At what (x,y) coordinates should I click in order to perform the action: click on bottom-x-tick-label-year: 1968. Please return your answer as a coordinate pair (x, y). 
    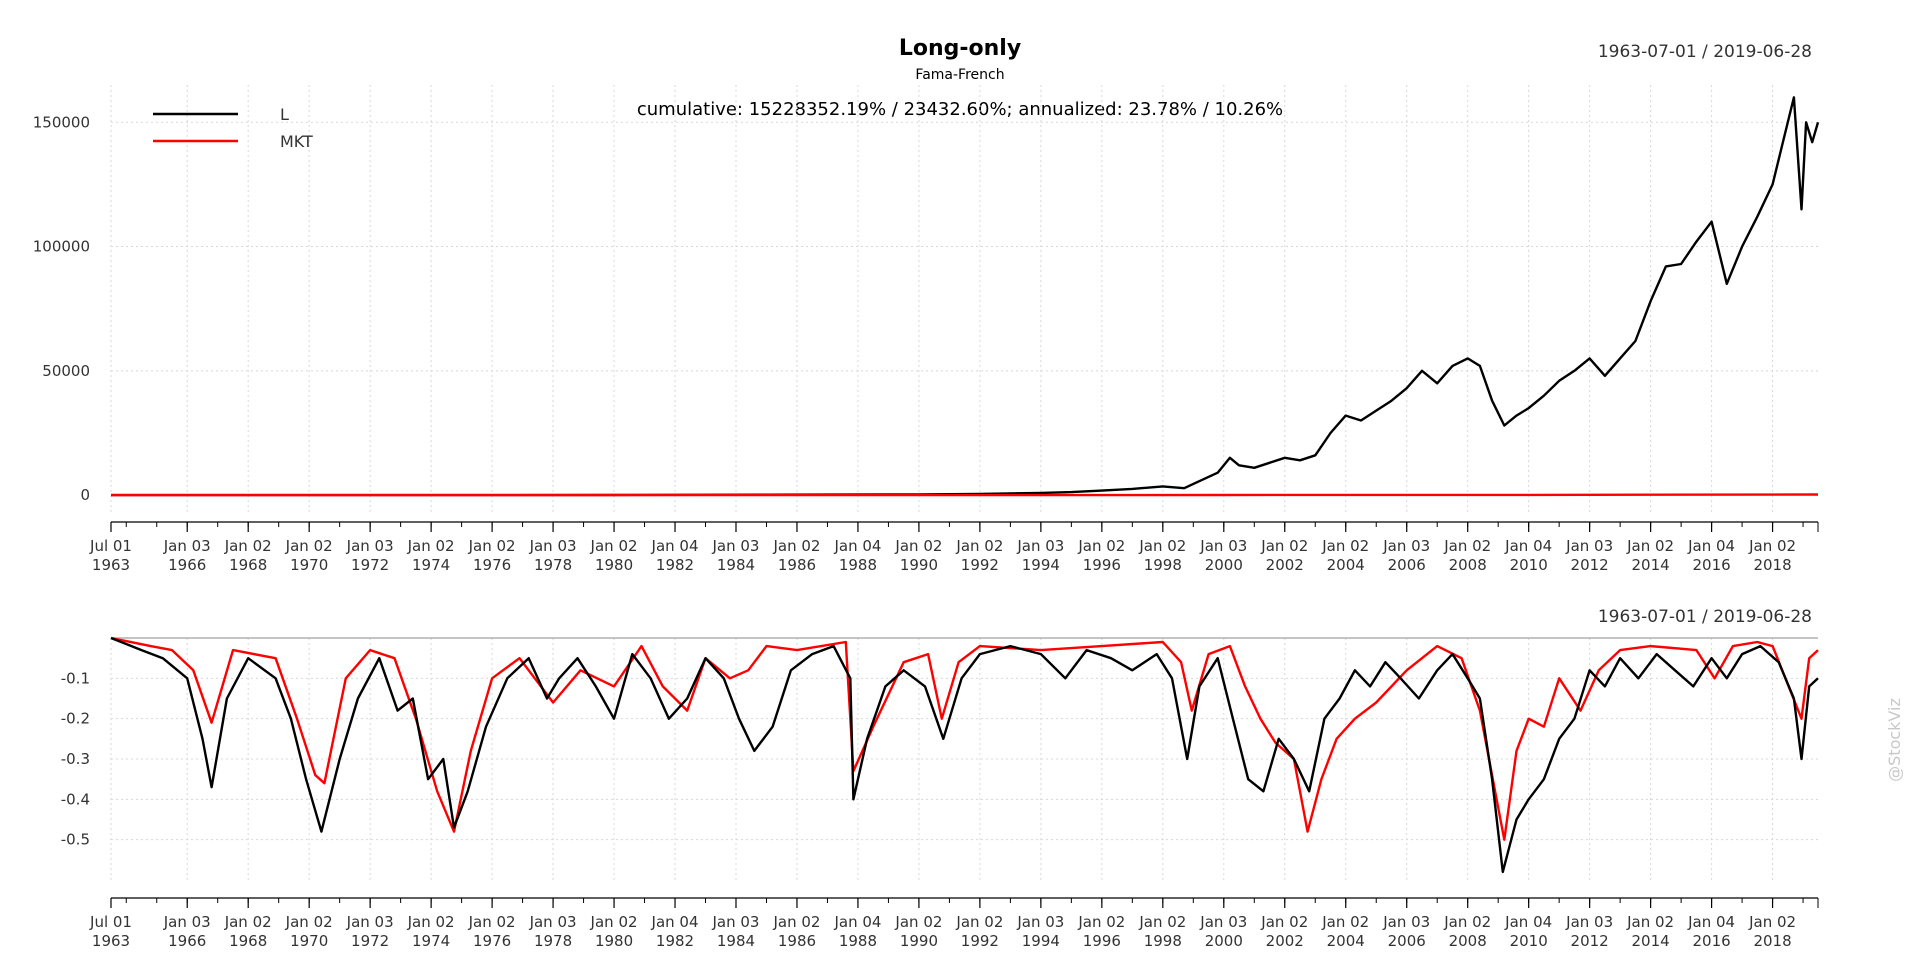
    Looking at the image, I should click on (248, 941).